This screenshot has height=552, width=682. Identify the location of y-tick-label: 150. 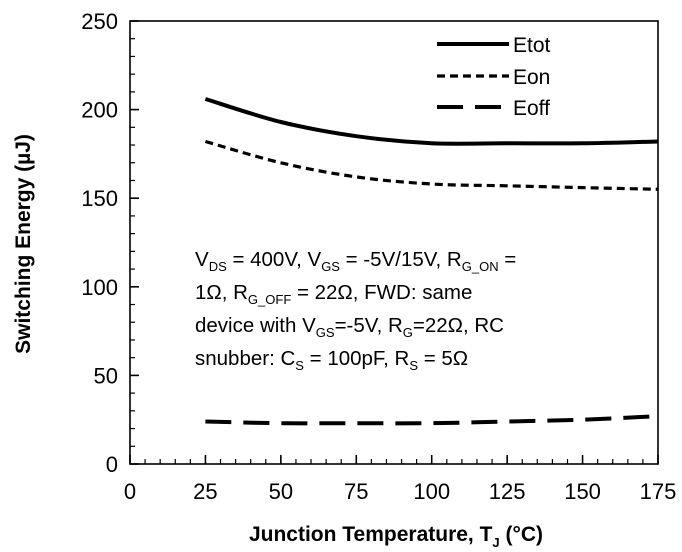
(99, 198).